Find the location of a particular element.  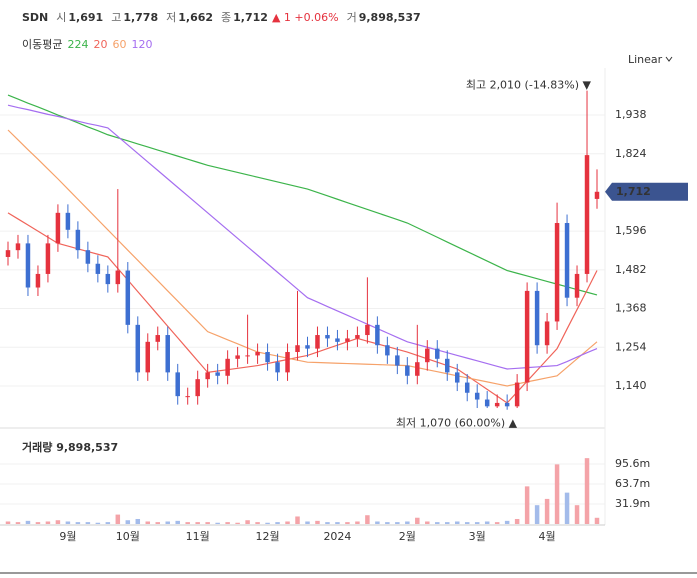

header-item: 고 is located at coordinates (116, 17).